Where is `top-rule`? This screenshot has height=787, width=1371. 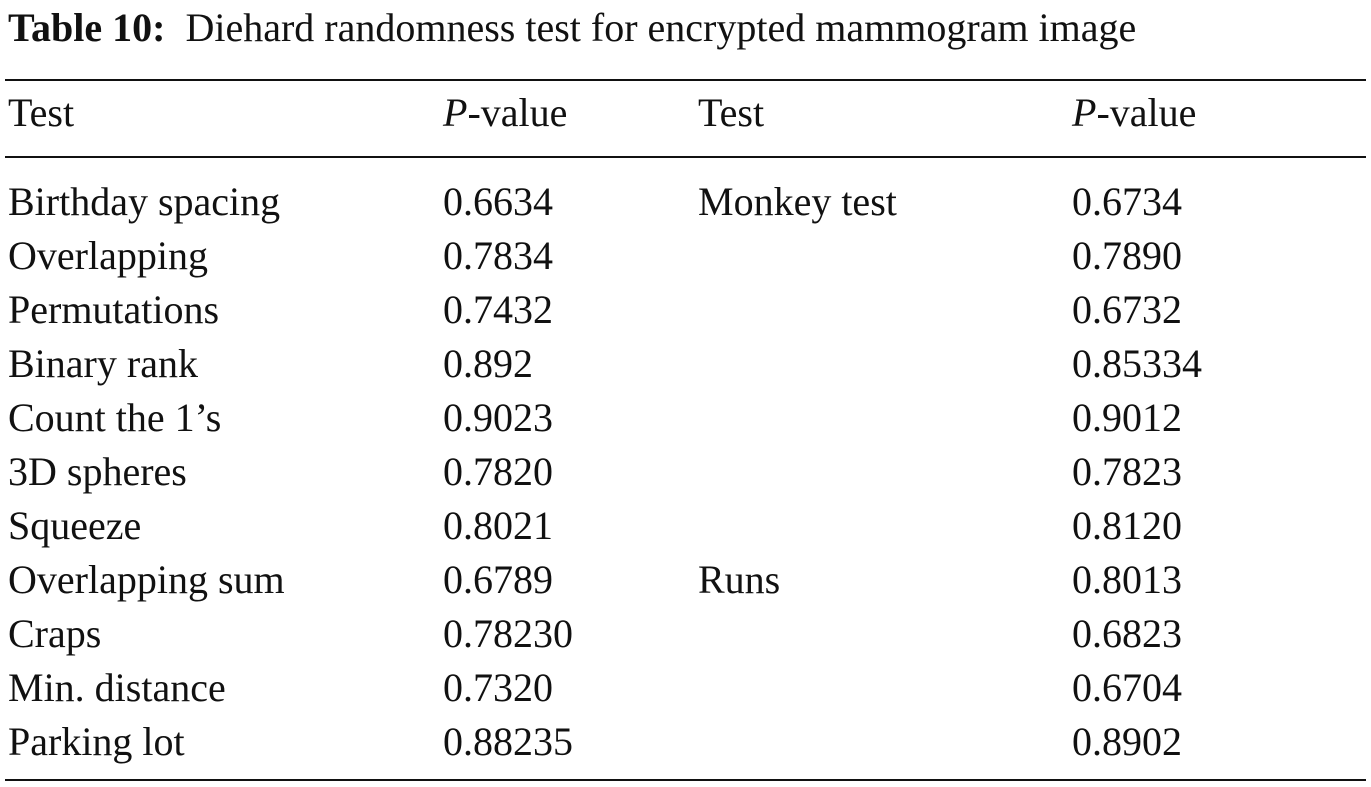 top-rule is located at coordinates (685, 80).